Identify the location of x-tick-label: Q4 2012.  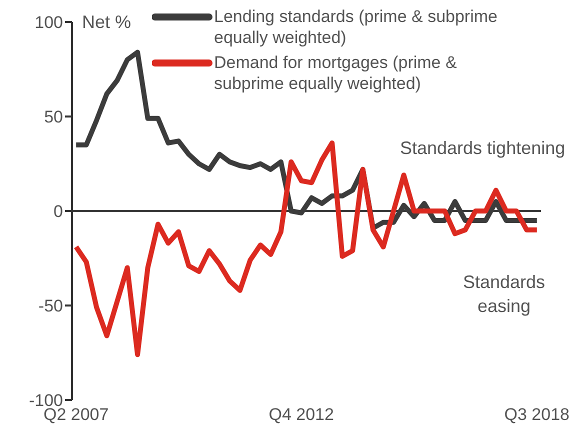
(301, 414).